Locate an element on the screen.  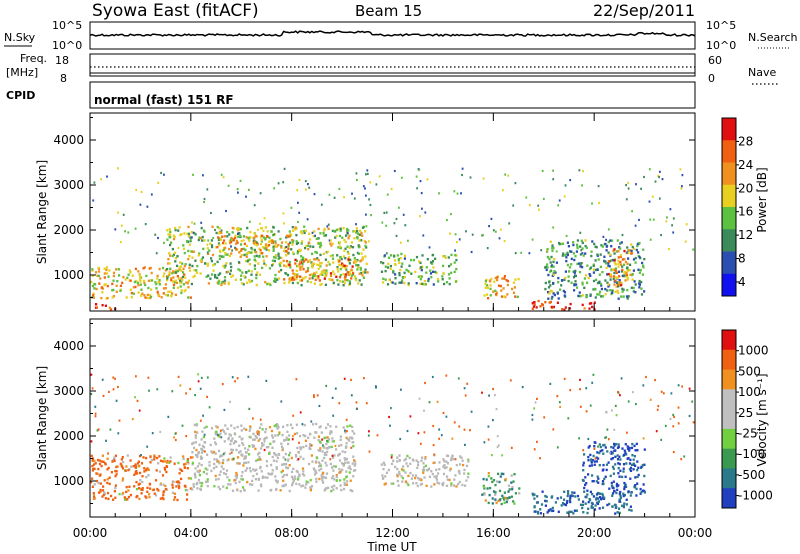
nsearch-tick-bottom: 10^0 is located at coordinates (721, 45).